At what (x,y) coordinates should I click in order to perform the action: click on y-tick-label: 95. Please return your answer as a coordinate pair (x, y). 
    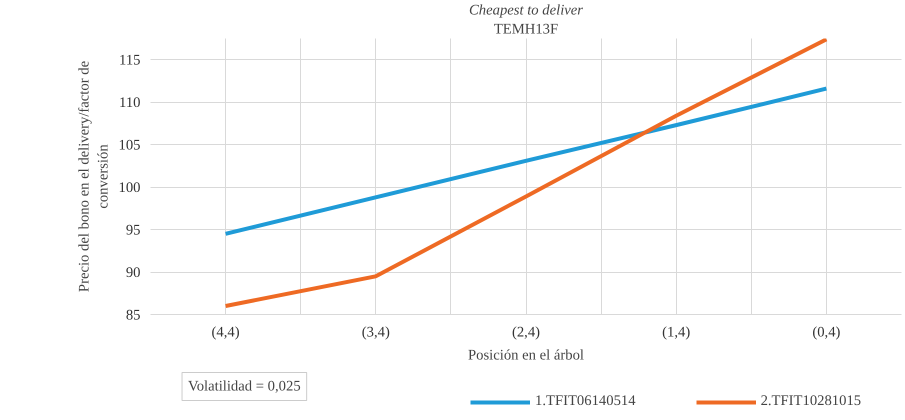
    Looking at the image, I should click on (133, 230).